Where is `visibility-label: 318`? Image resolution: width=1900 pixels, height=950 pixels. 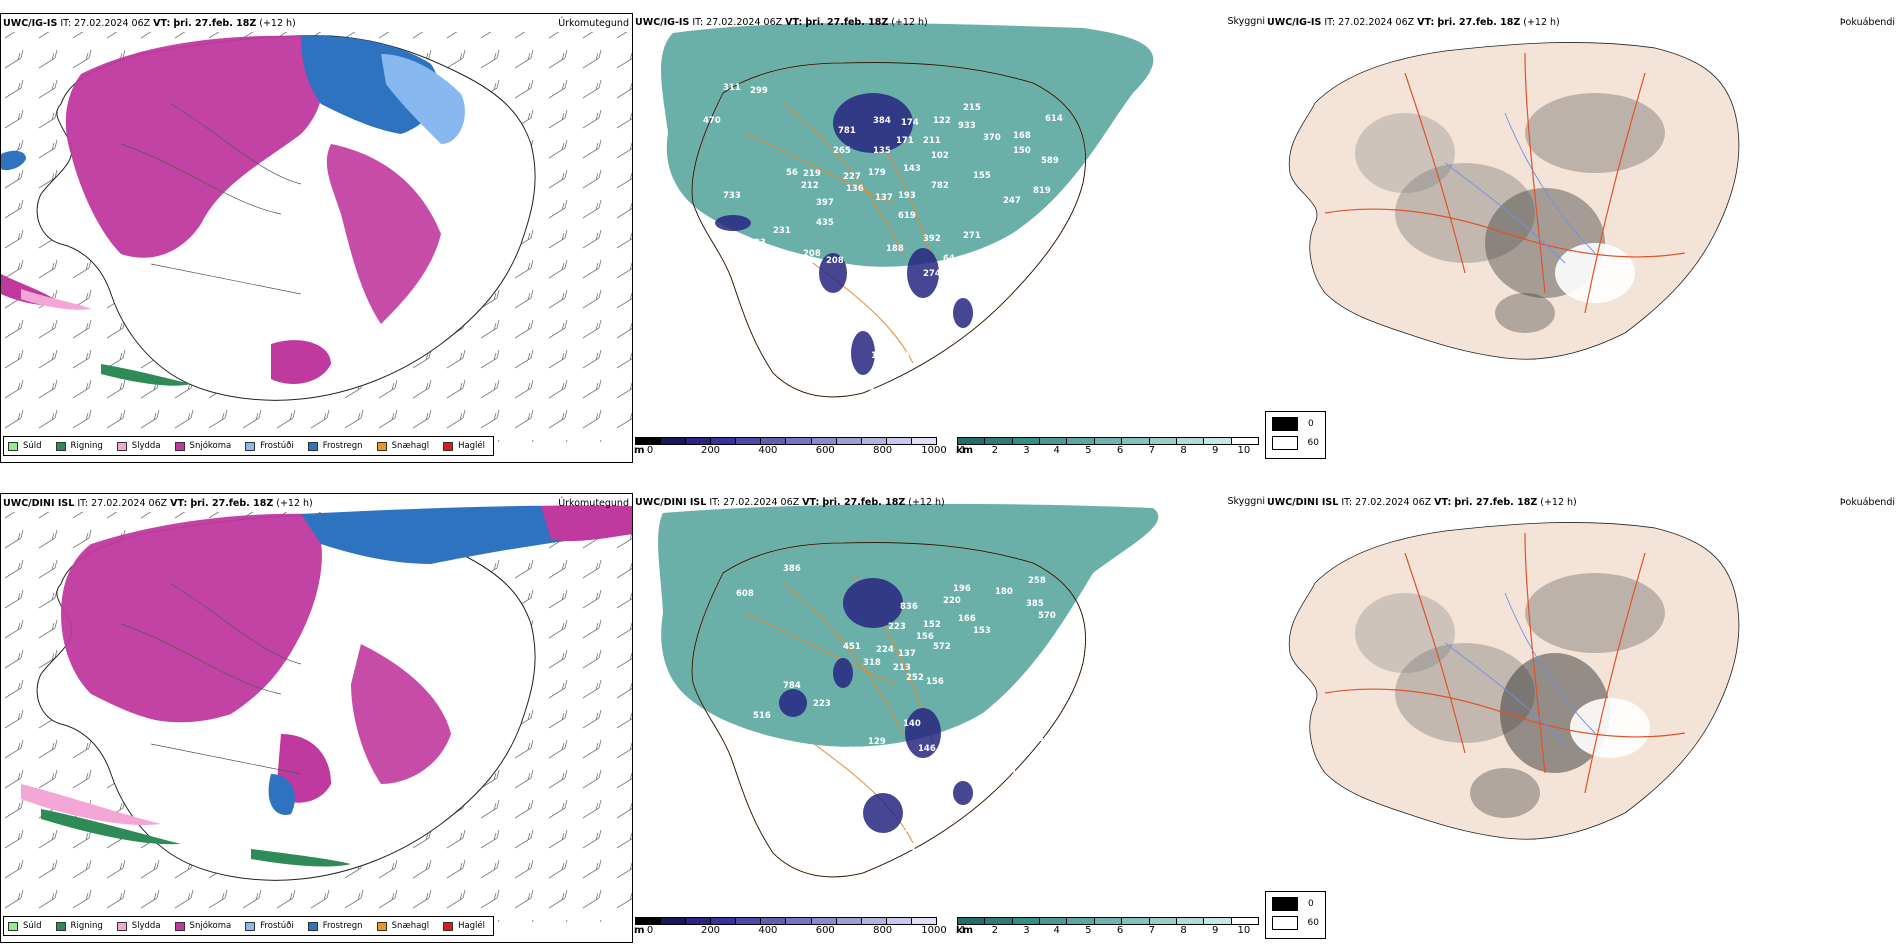 visibility-label: 318 is located at coordinates (872, 663).